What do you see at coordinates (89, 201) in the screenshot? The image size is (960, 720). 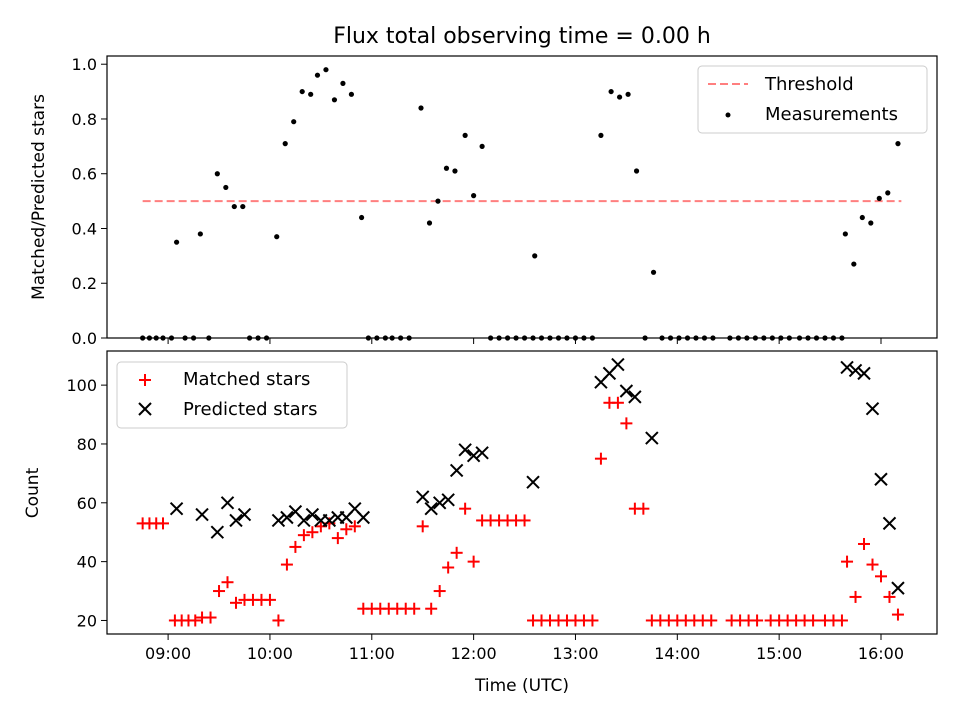 I see `top-y-ticks: 0.0 0.2 0.4 0.6 0.8 1.0` at bounding box center [89, 201].